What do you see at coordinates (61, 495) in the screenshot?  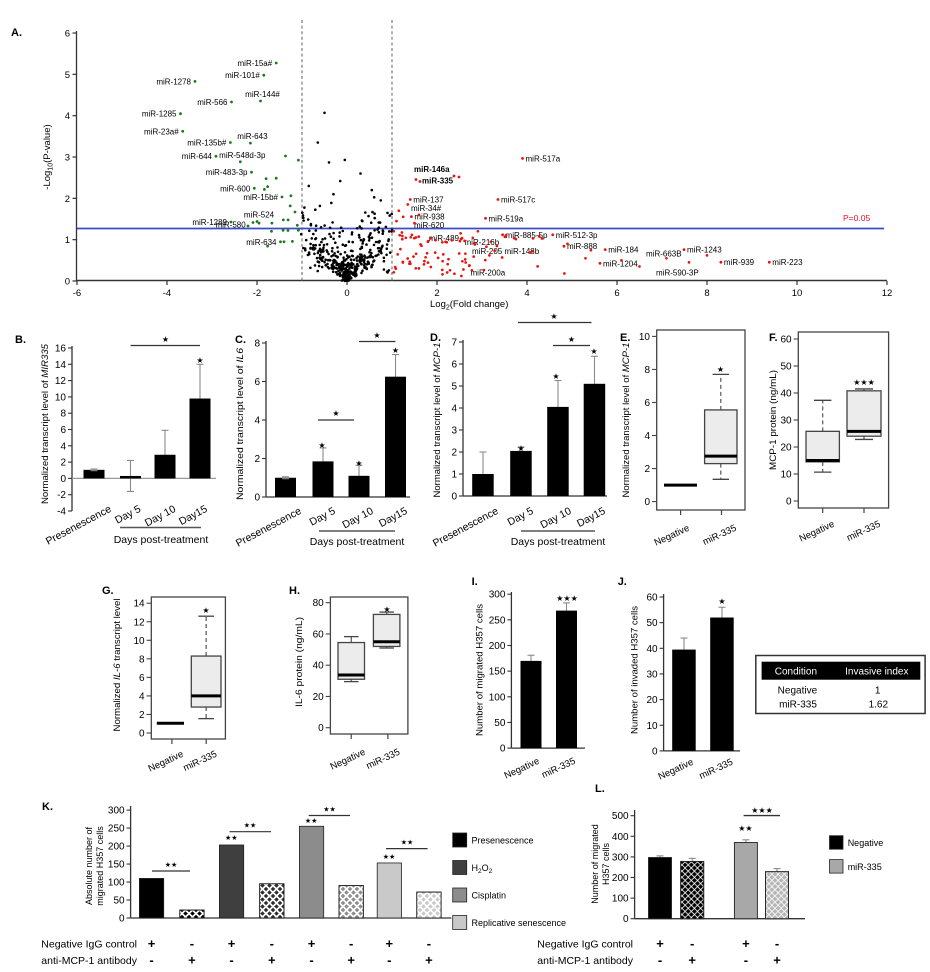 I see `svg-text: -2` at bounding box center [61, 495].